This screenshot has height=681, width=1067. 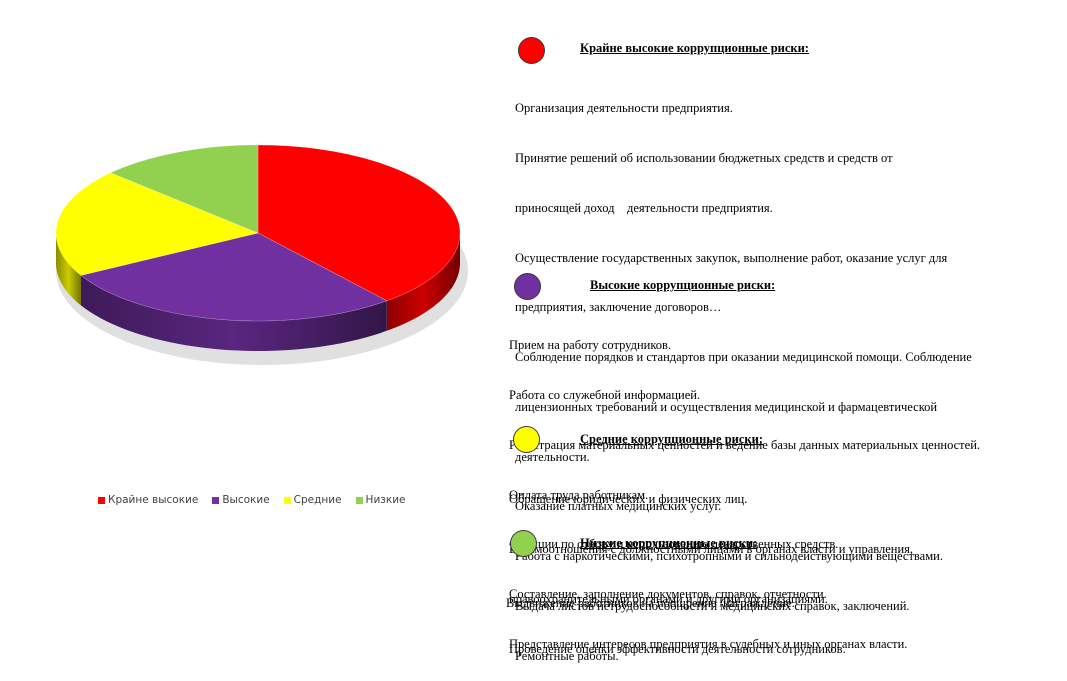 What do you see at coordinates (246, 500) in the screenshot?
I see `legend-label: Высокие` at bounding box center [246, 500].